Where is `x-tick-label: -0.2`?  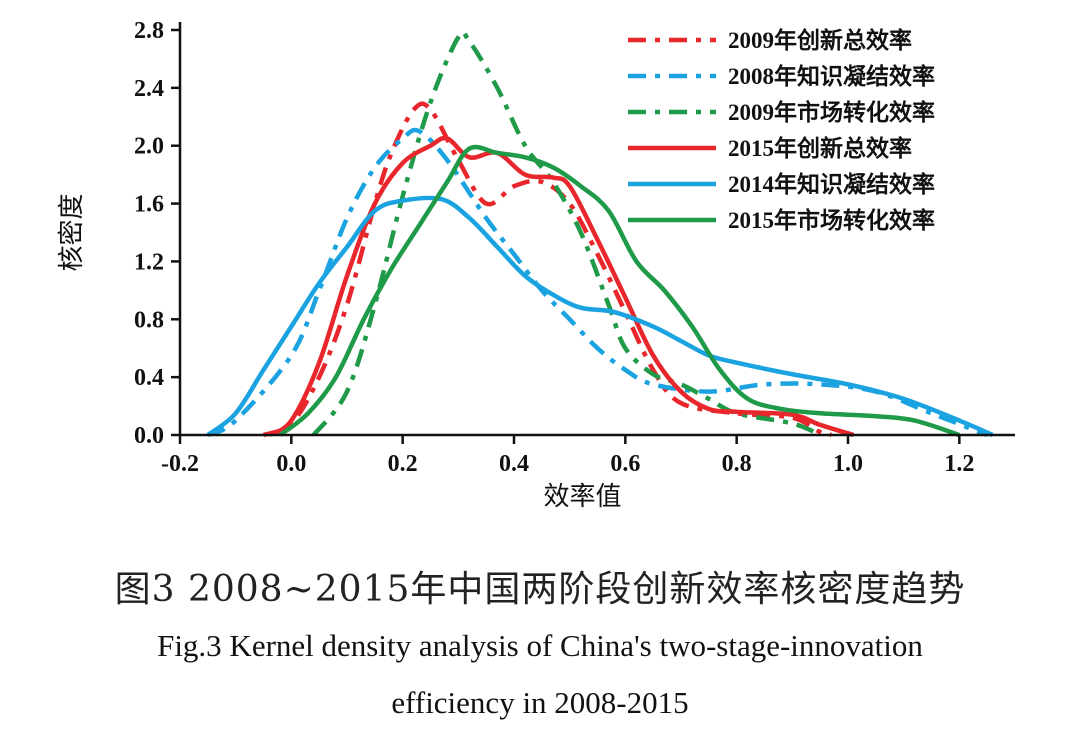
x-tick-label: -0.2 is located at coordinates (180, 464).